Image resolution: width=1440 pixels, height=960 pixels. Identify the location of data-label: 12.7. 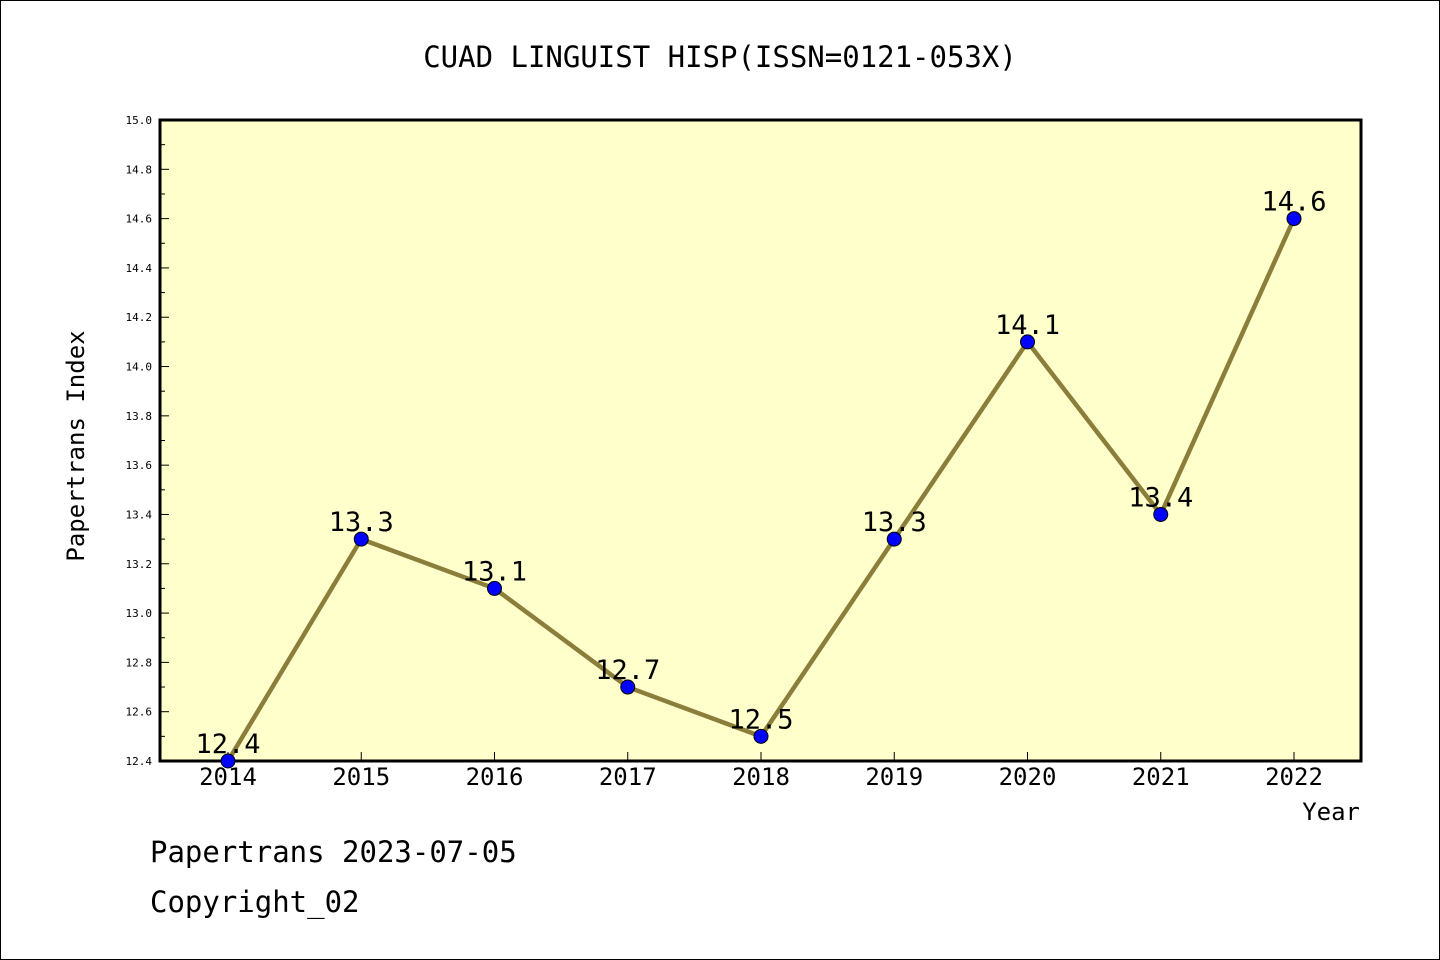
(627, 670).